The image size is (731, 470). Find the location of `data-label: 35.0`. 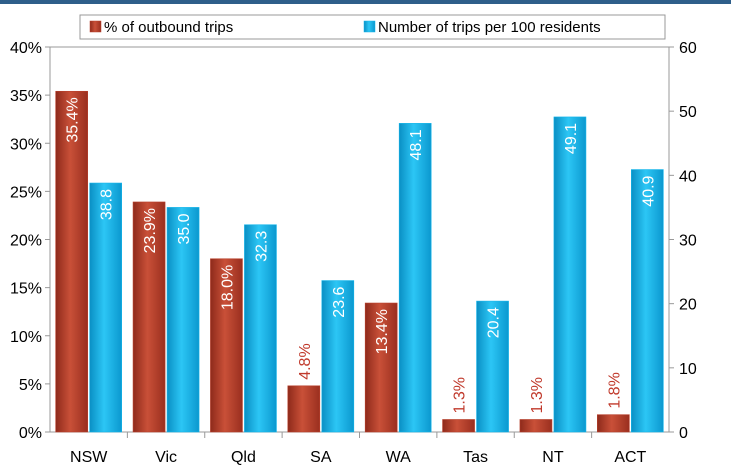

data-label: 35.0 is located at coordinates (184, 228).